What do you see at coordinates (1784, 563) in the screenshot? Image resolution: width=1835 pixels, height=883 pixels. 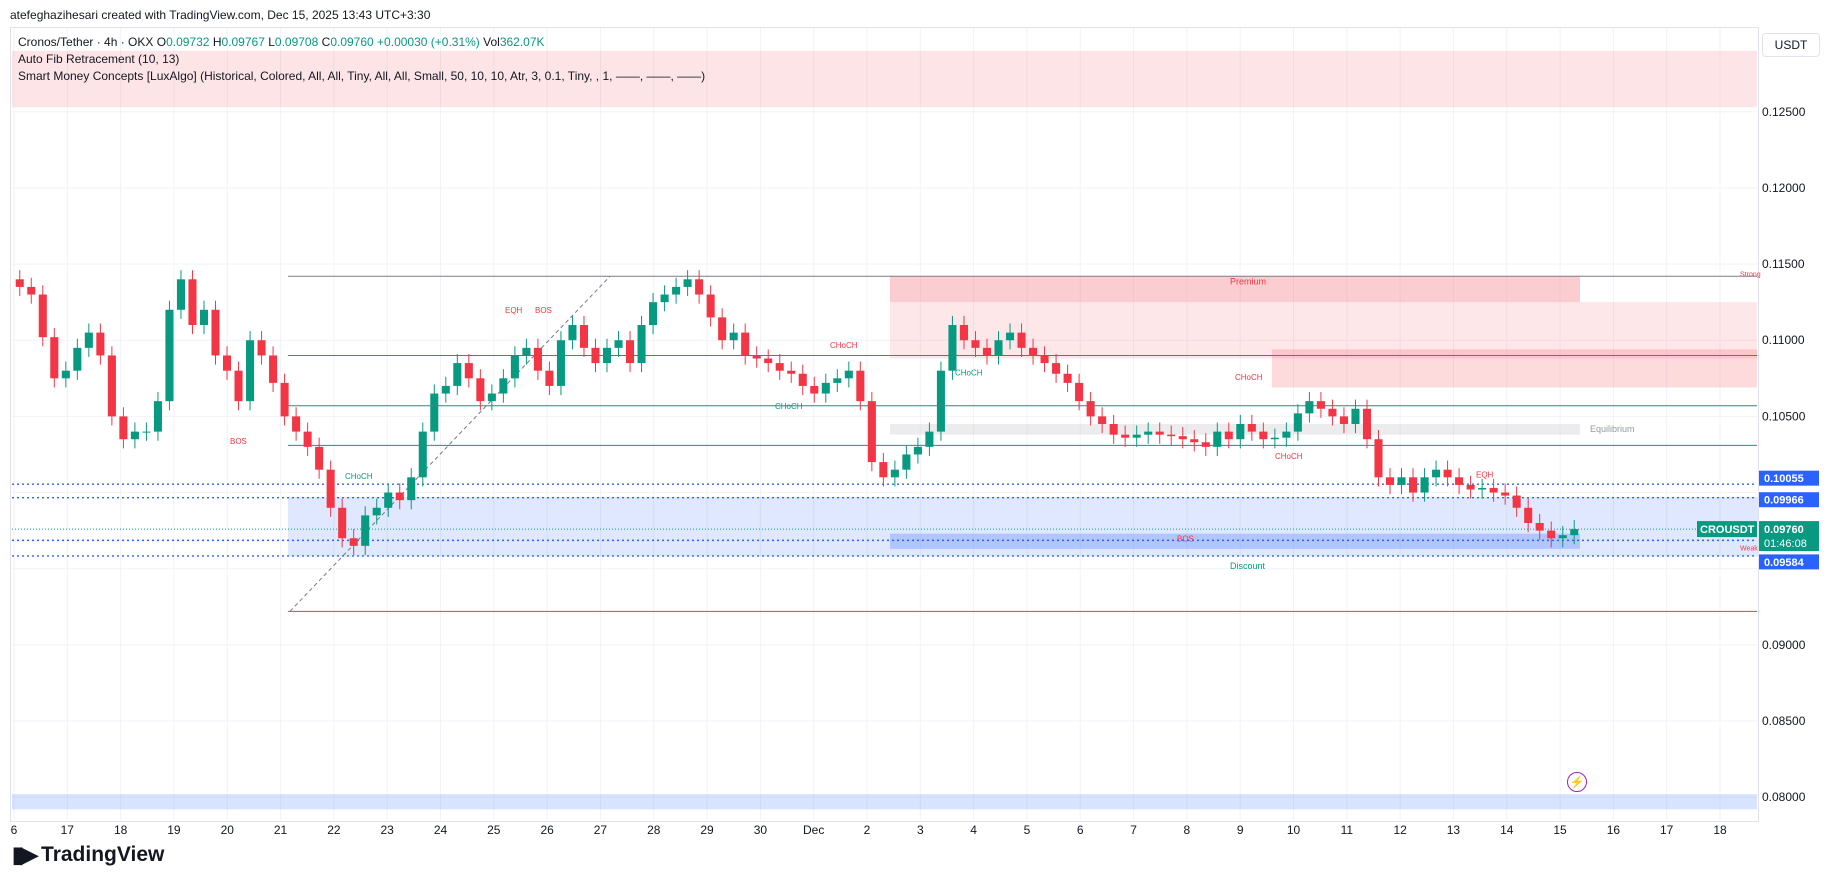 I see `price-tag-label: 0.09584` at bounding box center [1784, 563].